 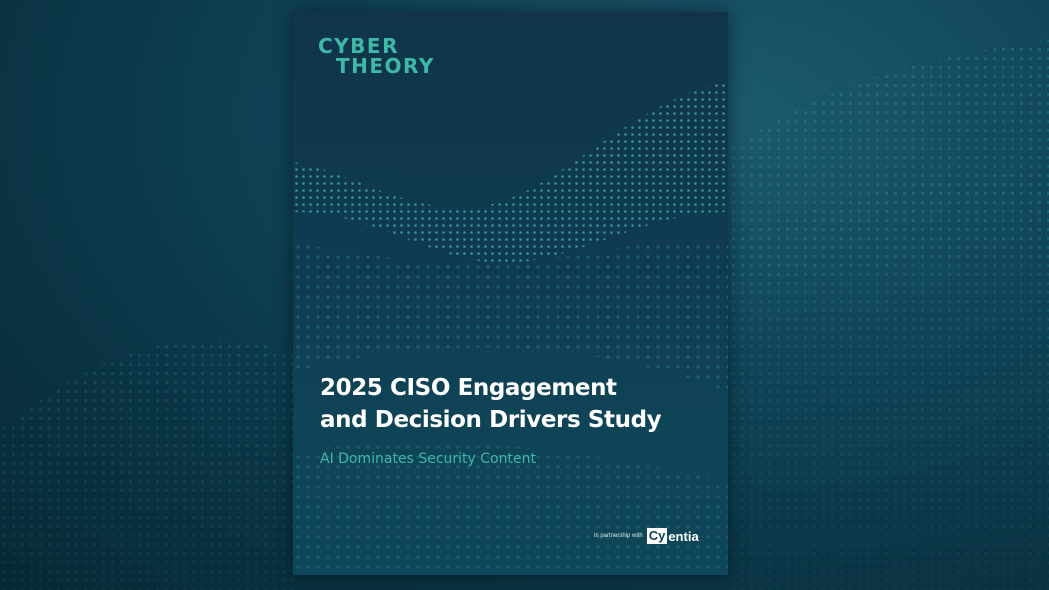 I want to click on cyentia-logo-text: entia, so click(x=683, y=536).